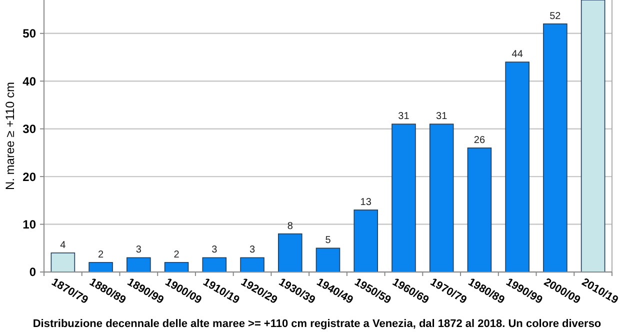 Image resolution: width=634 pixels, height=336 pixels. What do you see at coordinates (10, 136) in the screenshot?
I see `y-axis-title: N. maree ≥ +110 cm` at bounding box center [10, 136].